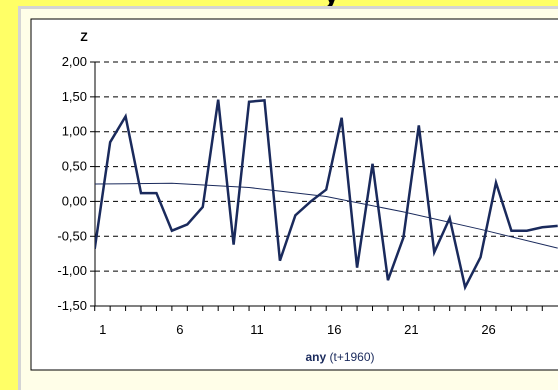 The width and height of the screenshot is (558, 390). What do you see at coordinates (331, 4) in the screenshot?
I see `title-fragment: y` at bounding box center [331, 4].